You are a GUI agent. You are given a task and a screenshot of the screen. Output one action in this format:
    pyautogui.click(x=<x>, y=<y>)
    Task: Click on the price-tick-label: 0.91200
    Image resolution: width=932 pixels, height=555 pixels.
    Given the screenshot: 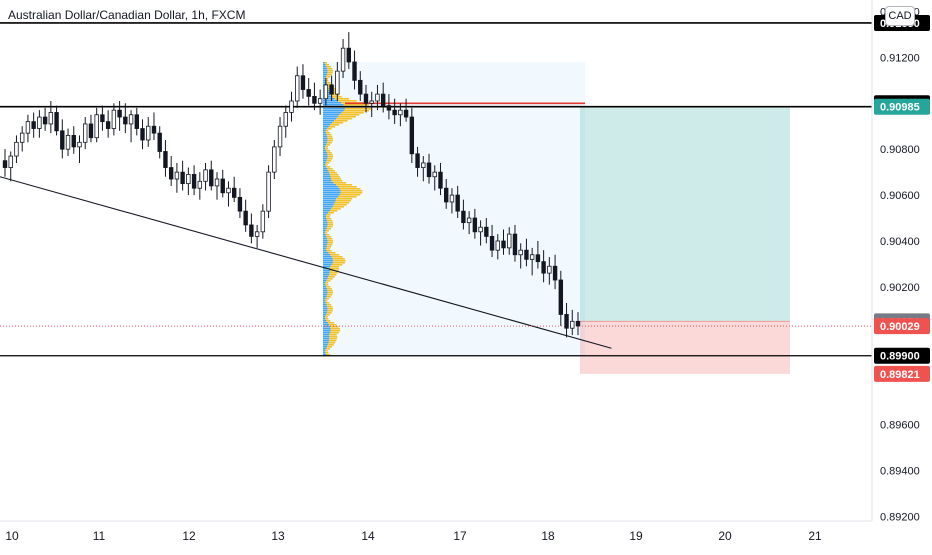 What is the action you would take?
    pyautogui.click(x=900, y=58)
    